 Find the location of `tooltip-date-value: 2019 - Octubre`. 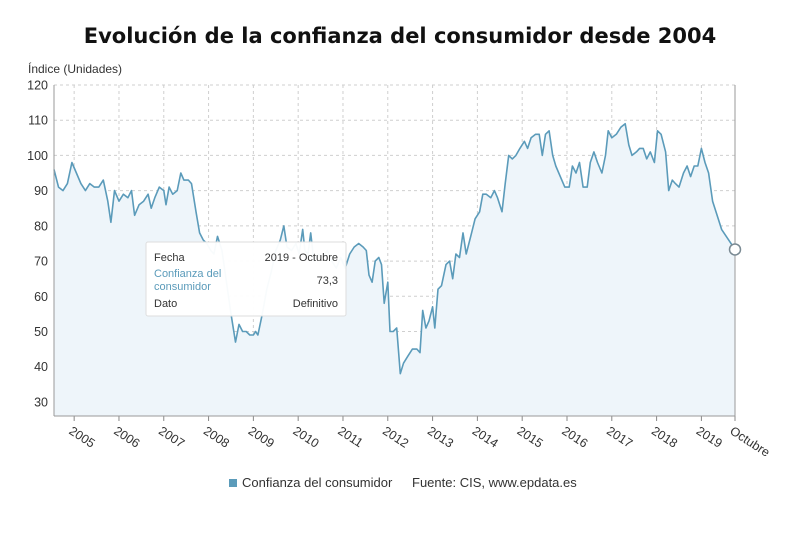

tooltip-date-value: 2019 - Octubre is located at coordinates (301, 258).